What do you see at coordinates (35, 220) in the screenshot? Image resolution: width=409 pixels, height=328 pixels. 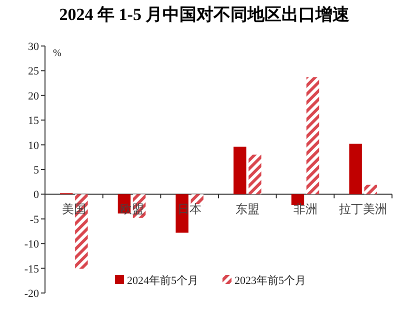 I see `y-tick-label: -5` at bounding box center [35, 220].